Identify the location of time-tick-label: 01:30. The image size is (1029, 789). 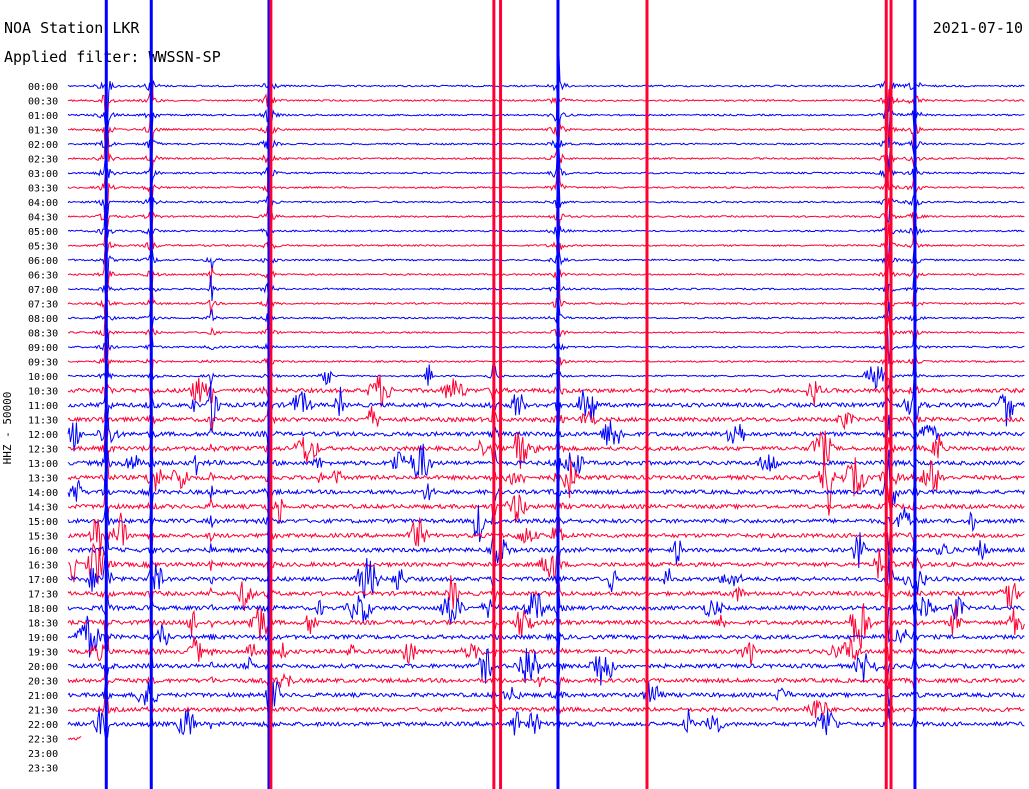
(43, 131).